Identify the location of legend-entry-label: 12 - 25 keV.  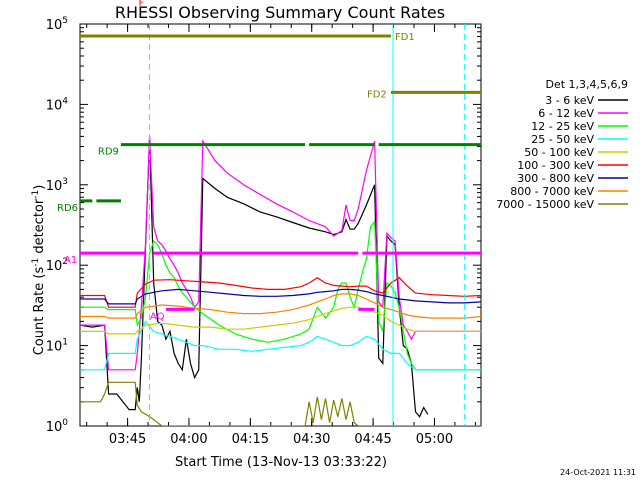
(562, 126).